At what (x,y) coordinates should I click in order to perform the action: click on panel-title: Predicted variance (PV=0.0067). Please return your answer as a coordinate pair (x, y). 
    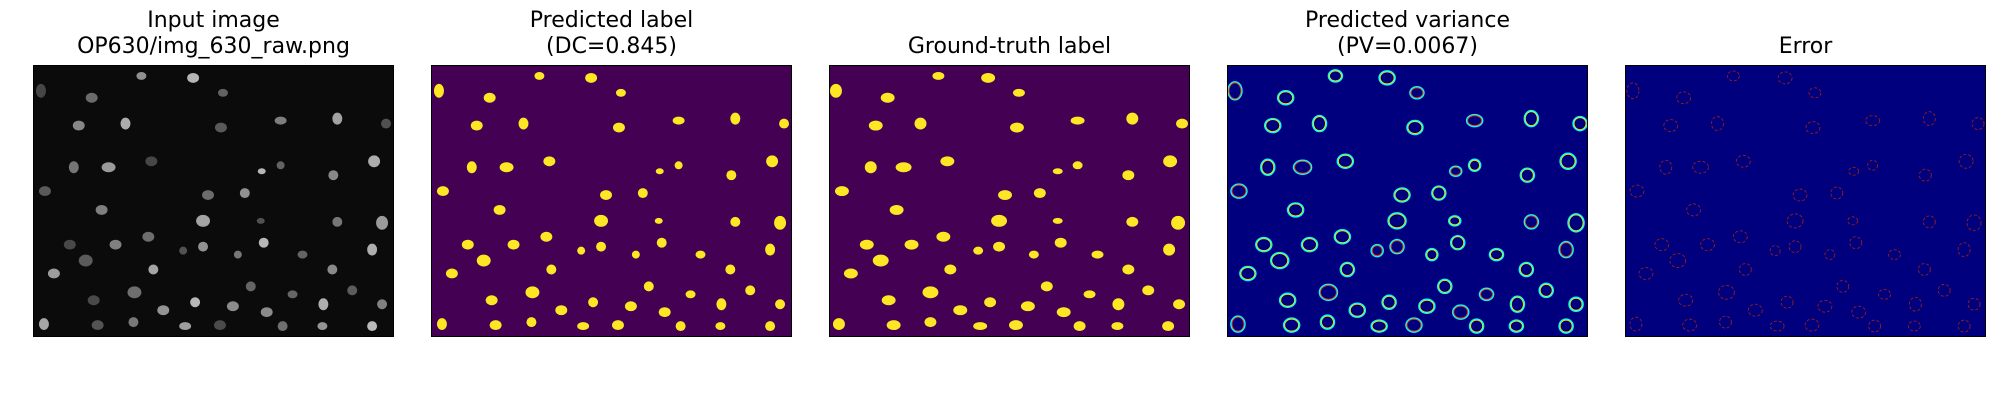
    Looking at the image, I should click on (1407, 33).